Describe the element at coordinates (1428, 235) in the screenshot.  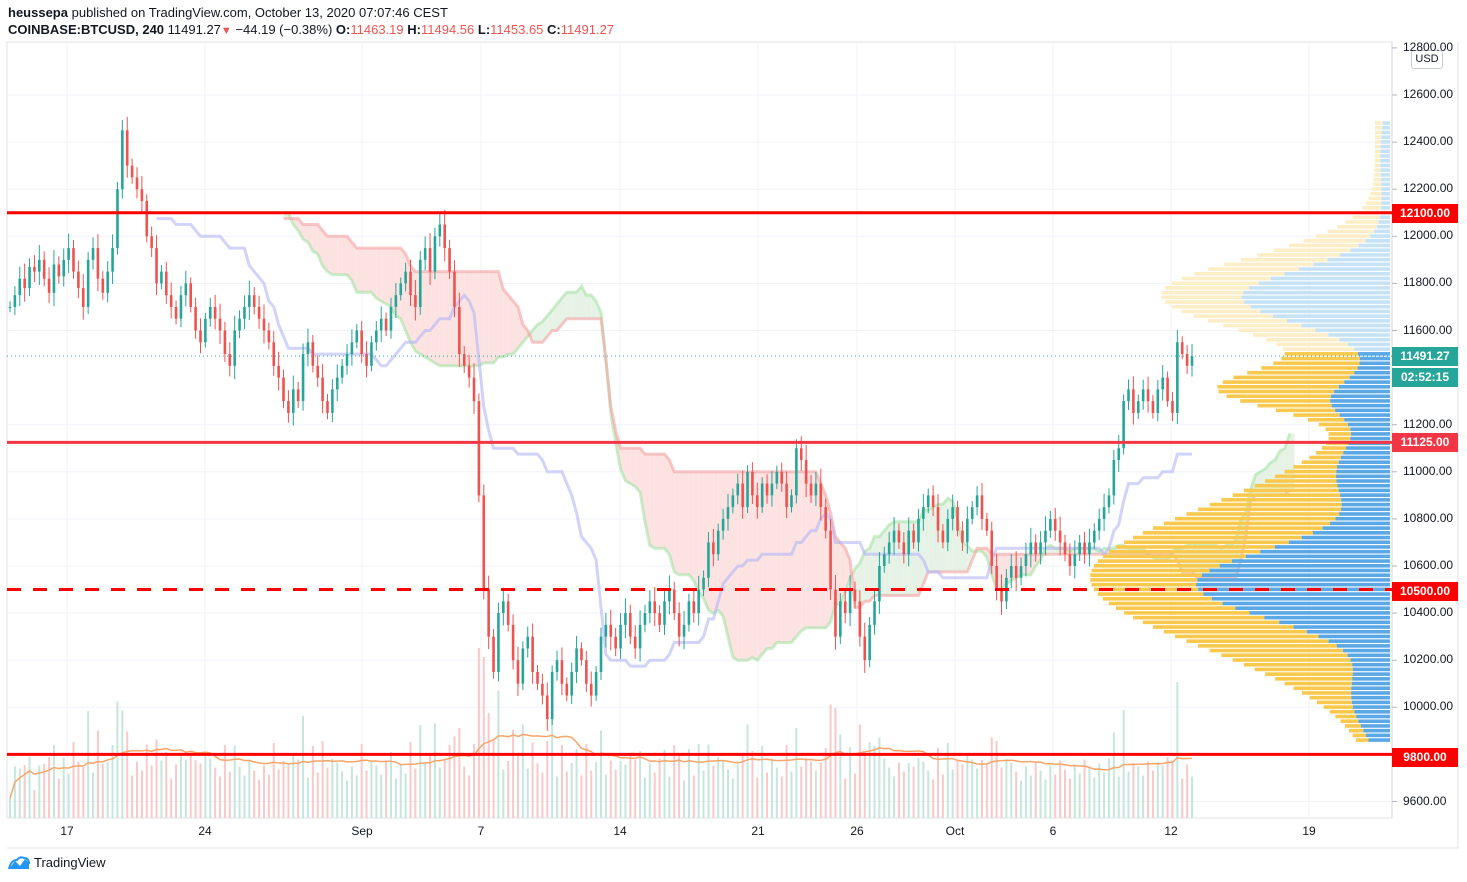
I see `price-tick: 12000.00` at that location.